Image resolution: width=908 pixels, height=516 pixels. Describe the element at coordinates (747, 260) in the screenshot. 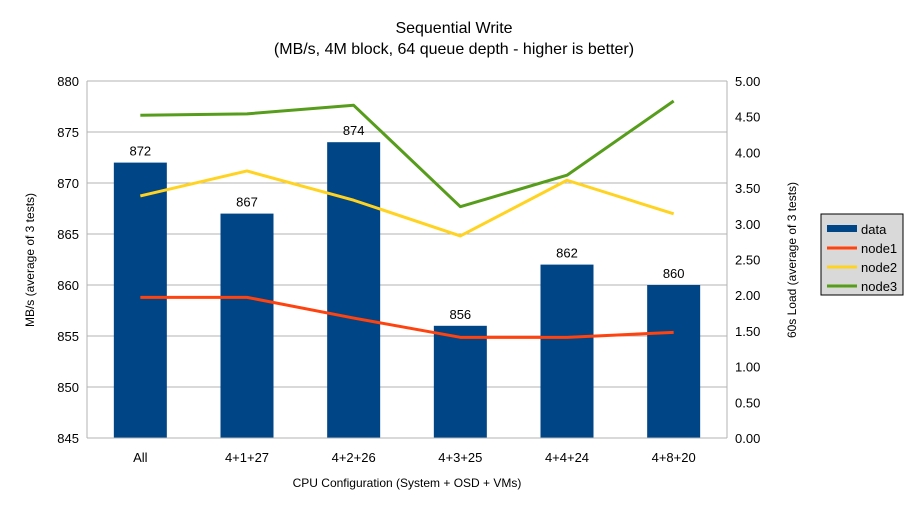

I see `y2-tick-label: 2.50` at that location.